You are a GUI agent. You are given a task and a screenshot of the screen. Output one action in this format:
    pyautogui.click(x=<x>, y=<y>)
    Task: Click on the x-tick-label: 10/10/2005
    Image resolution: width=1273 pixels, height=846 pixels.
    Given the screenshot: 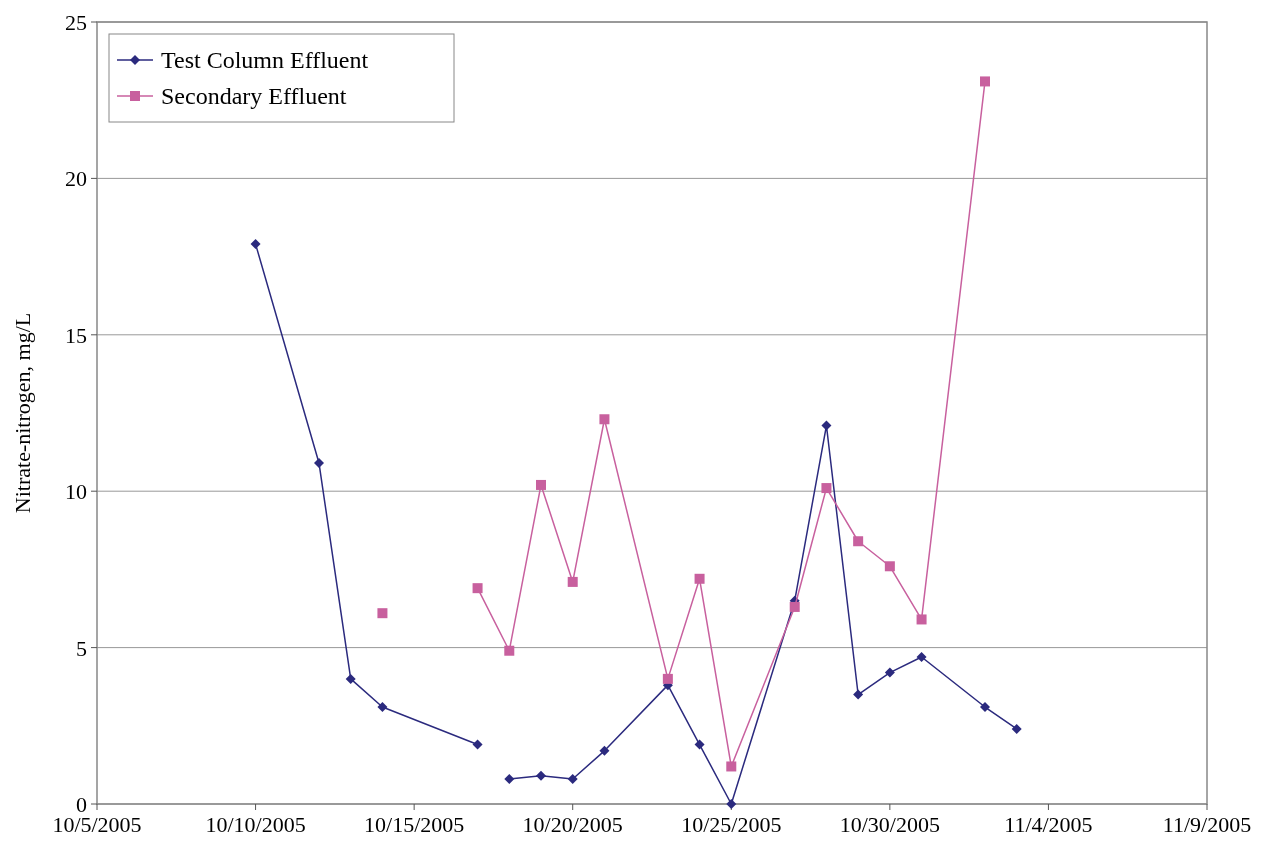 What is the action you would take?
    pyautogui.click(x=255, y=824)
    